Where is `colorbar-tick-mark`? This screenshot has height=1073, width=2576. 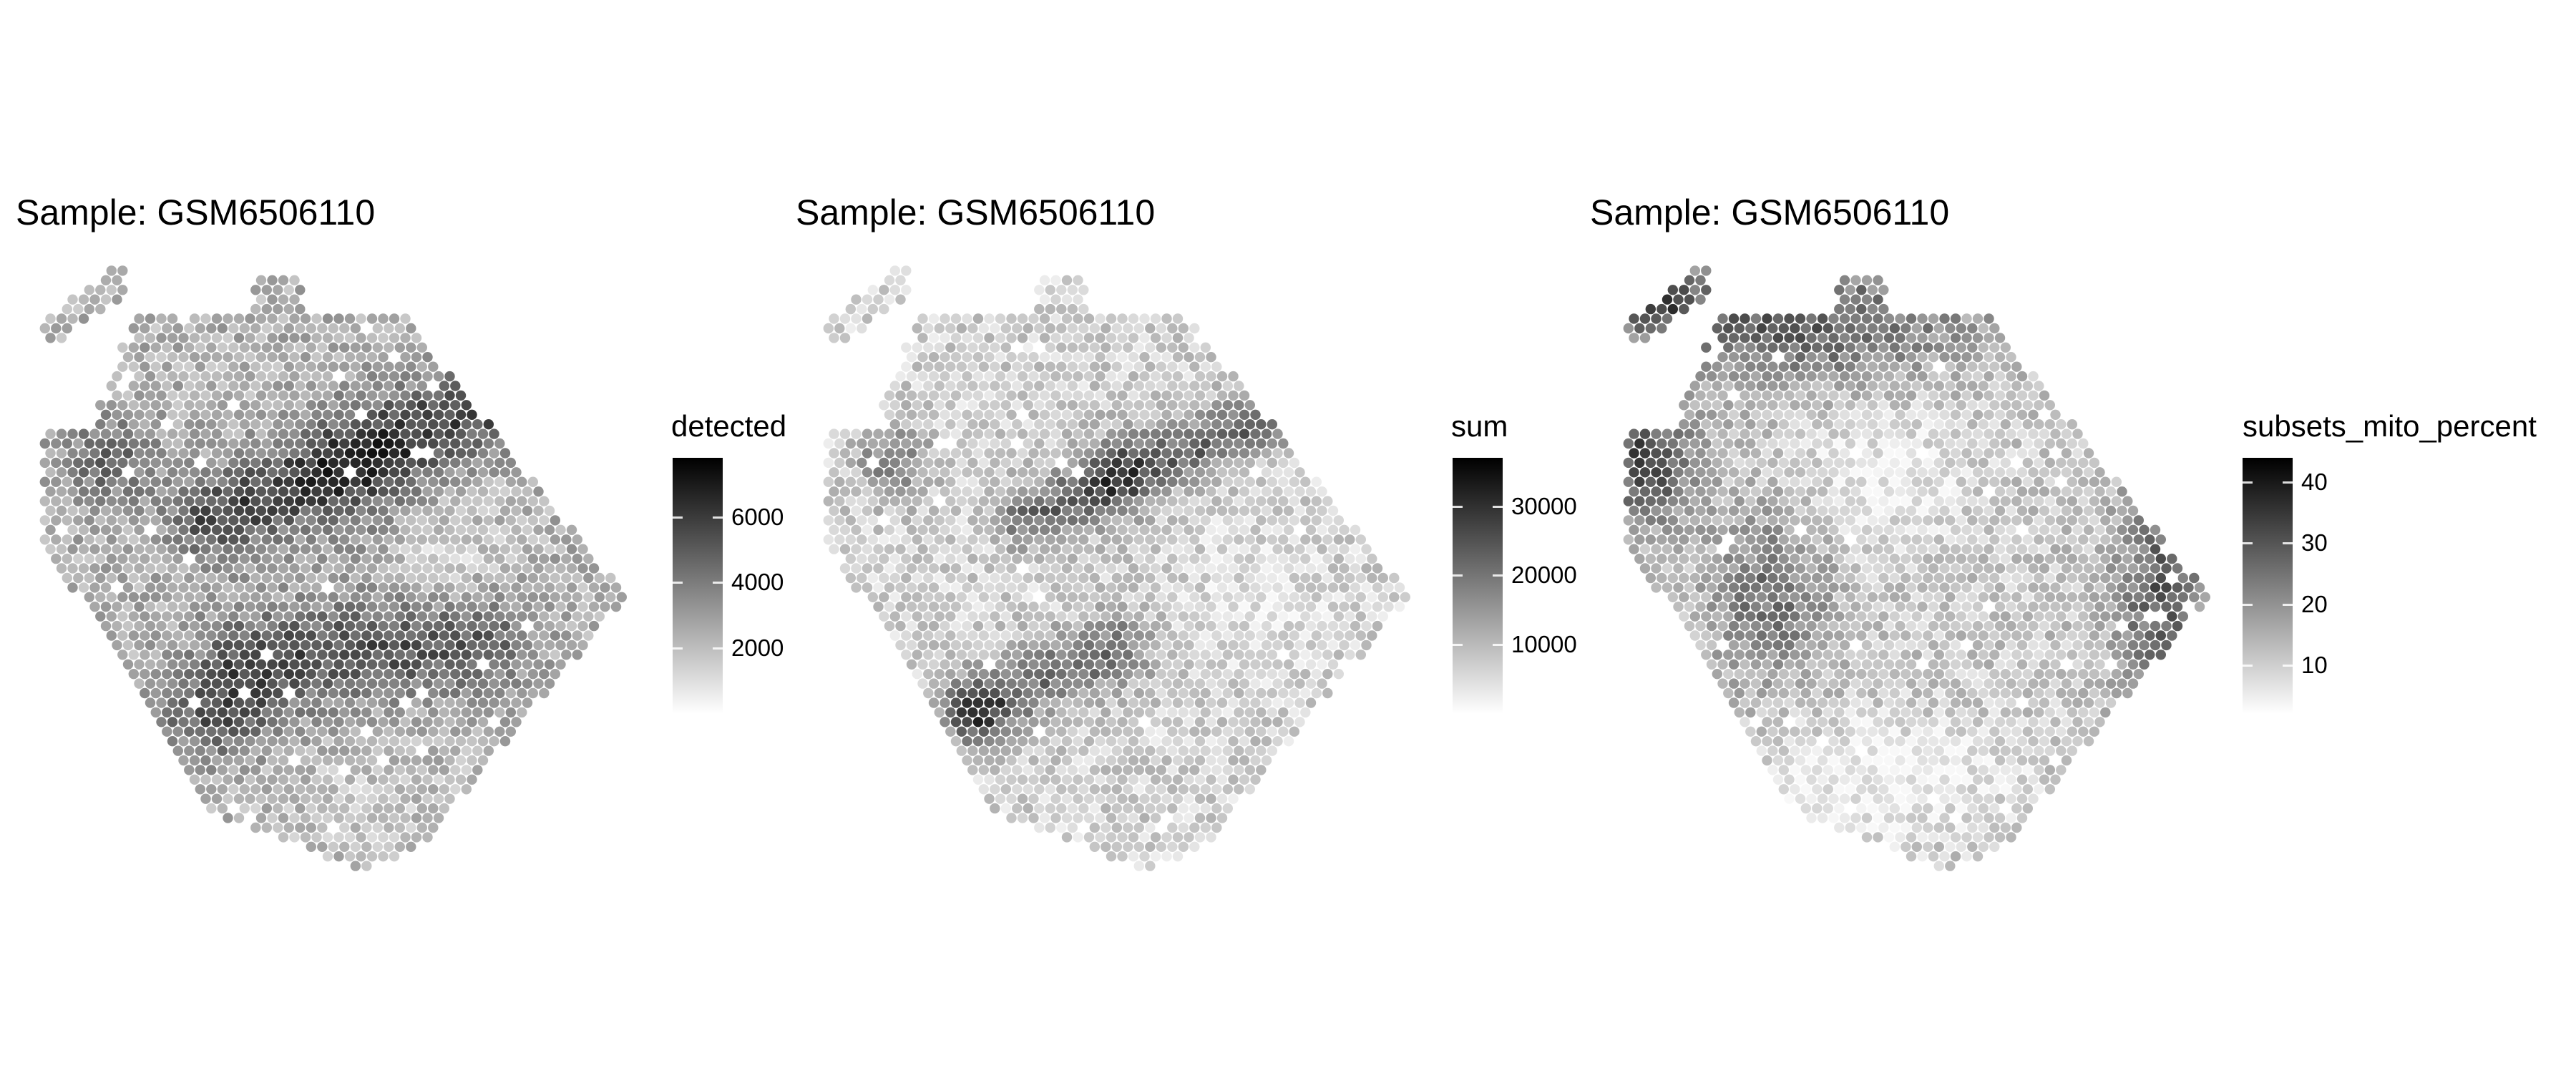 colorbar-tick-mark is located at coordinates (678, 583).